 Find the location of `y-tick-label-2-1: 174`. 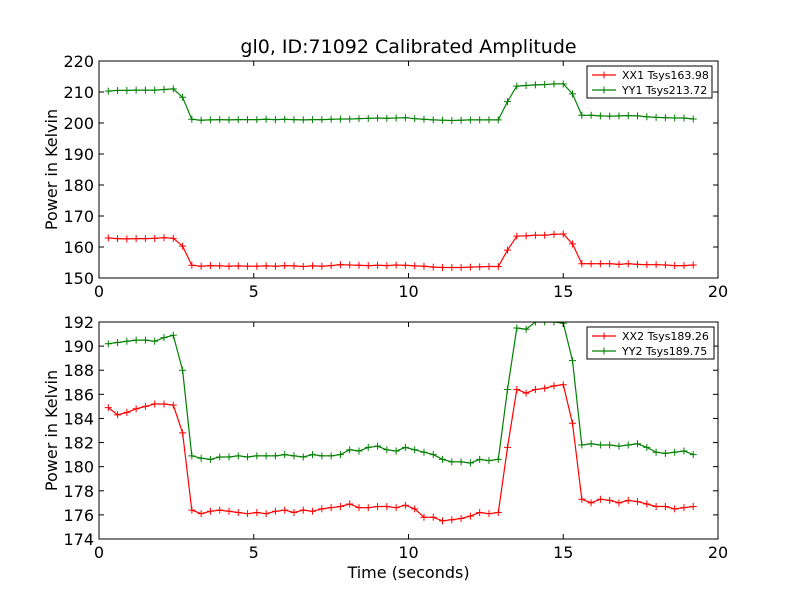

y-tick-label-2-1: 174 is located at coordinates (78, 539).